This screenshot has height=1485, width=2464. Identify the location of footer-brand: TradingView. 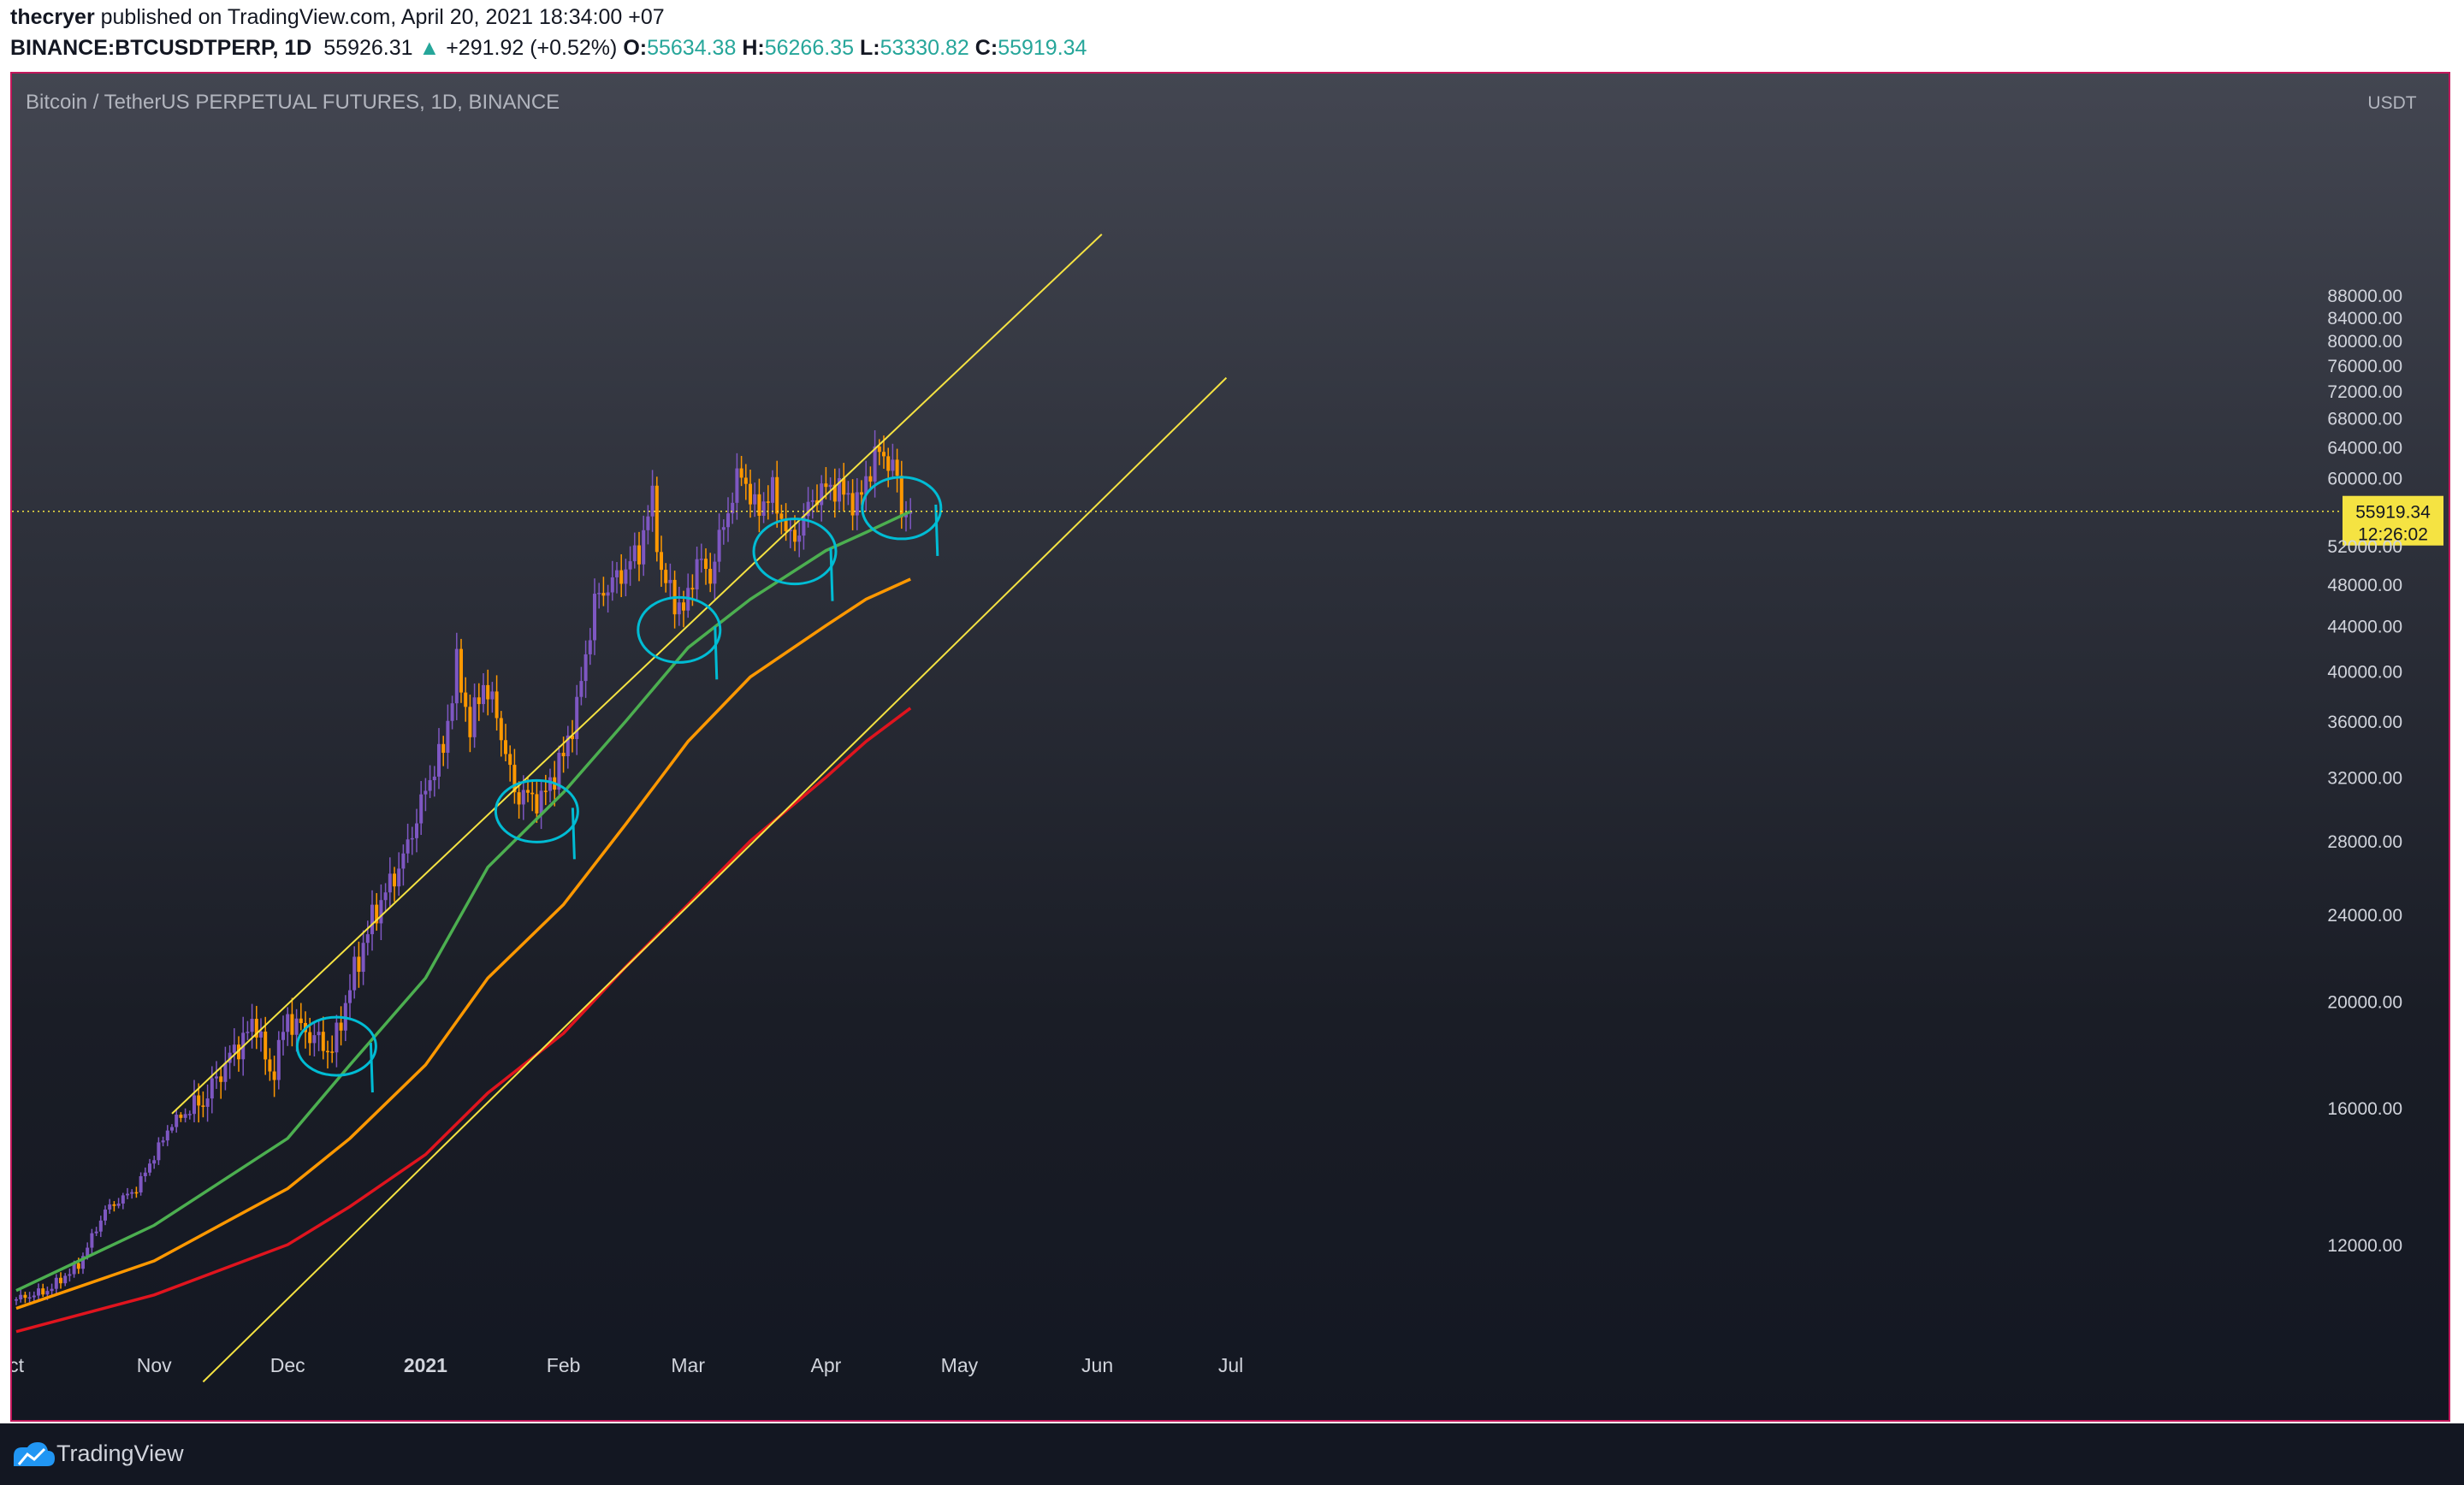
(120, 1453).